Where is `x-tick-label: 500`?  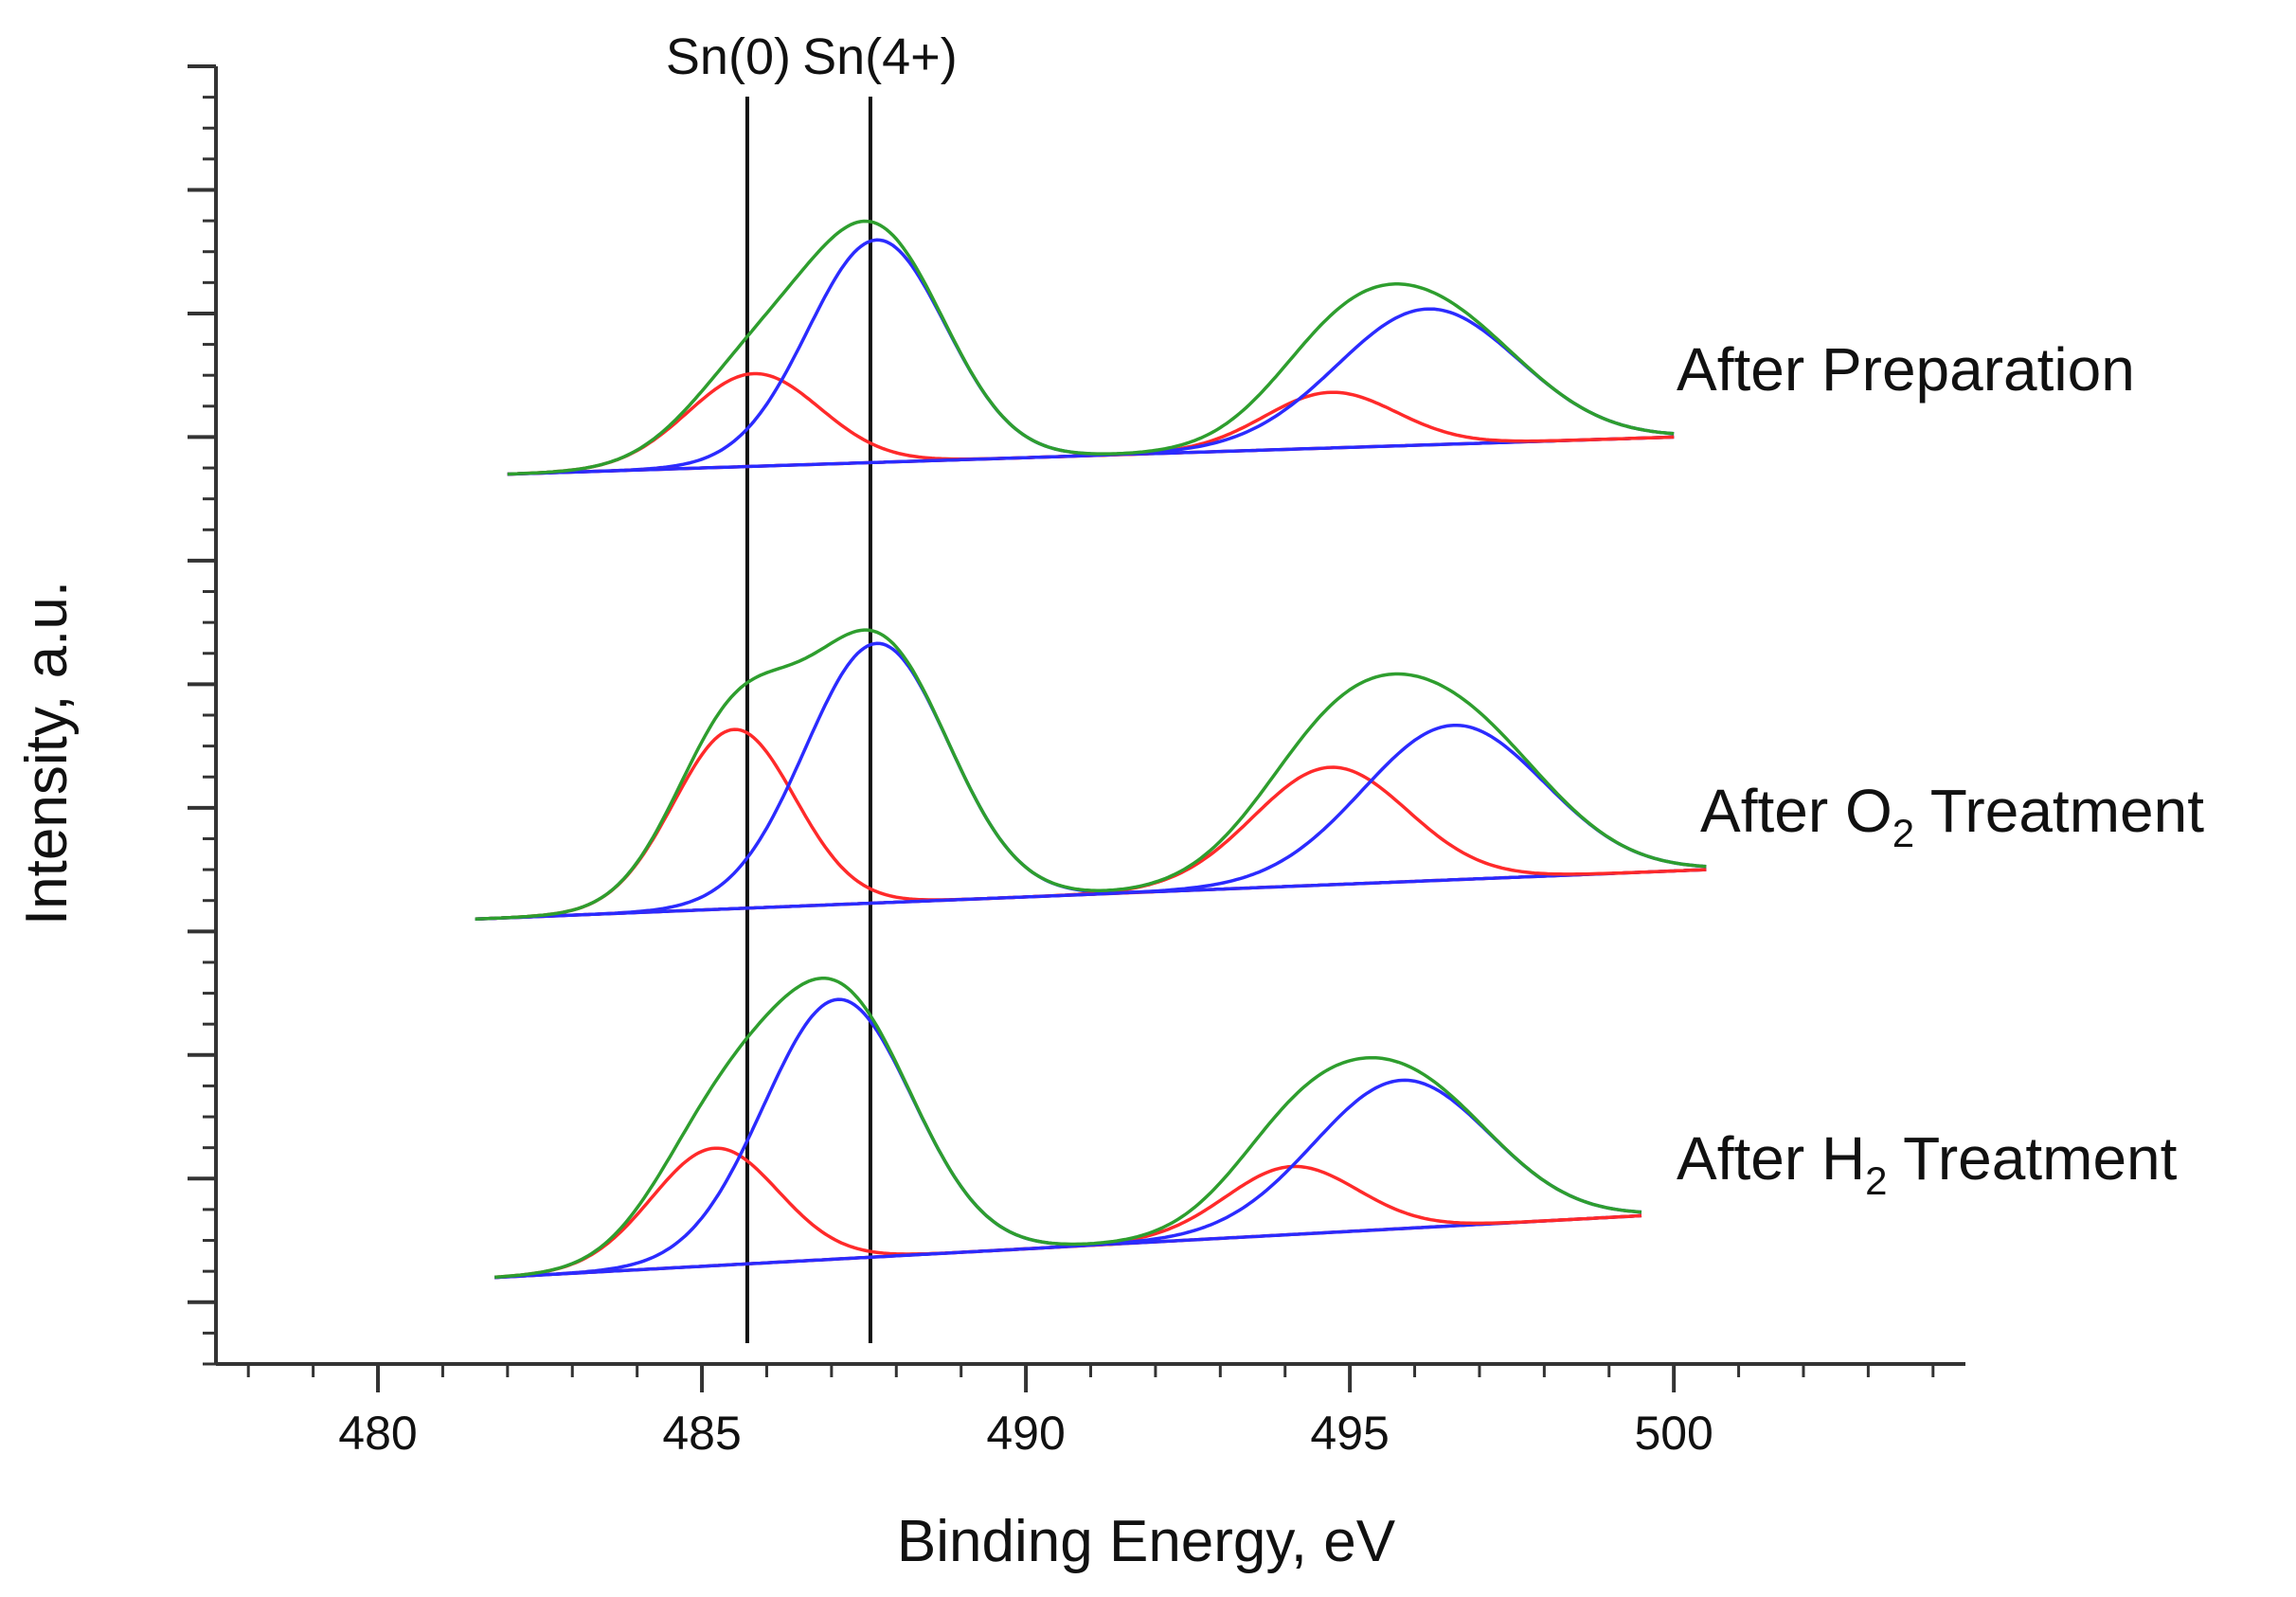 x-tick-label: 500 is located at coordinates (1674, 1433).